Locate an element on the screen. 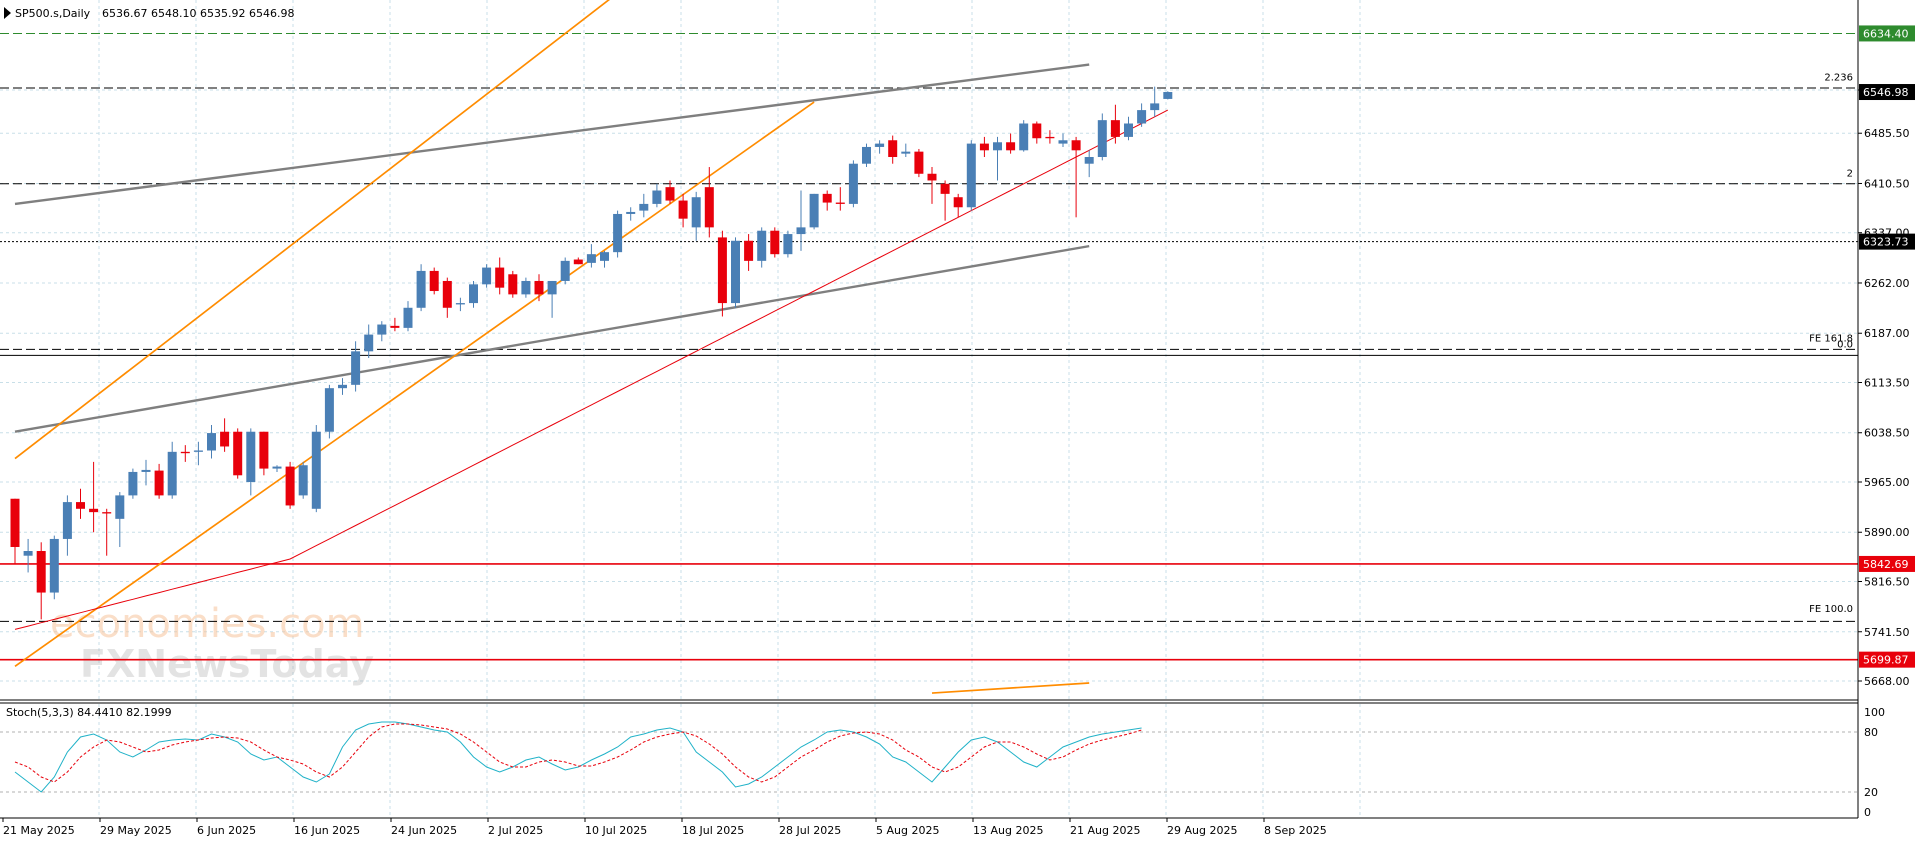 The image size is (1916, 844). price-tick-label: 6187.00 is located at coordinates (1887, 333).